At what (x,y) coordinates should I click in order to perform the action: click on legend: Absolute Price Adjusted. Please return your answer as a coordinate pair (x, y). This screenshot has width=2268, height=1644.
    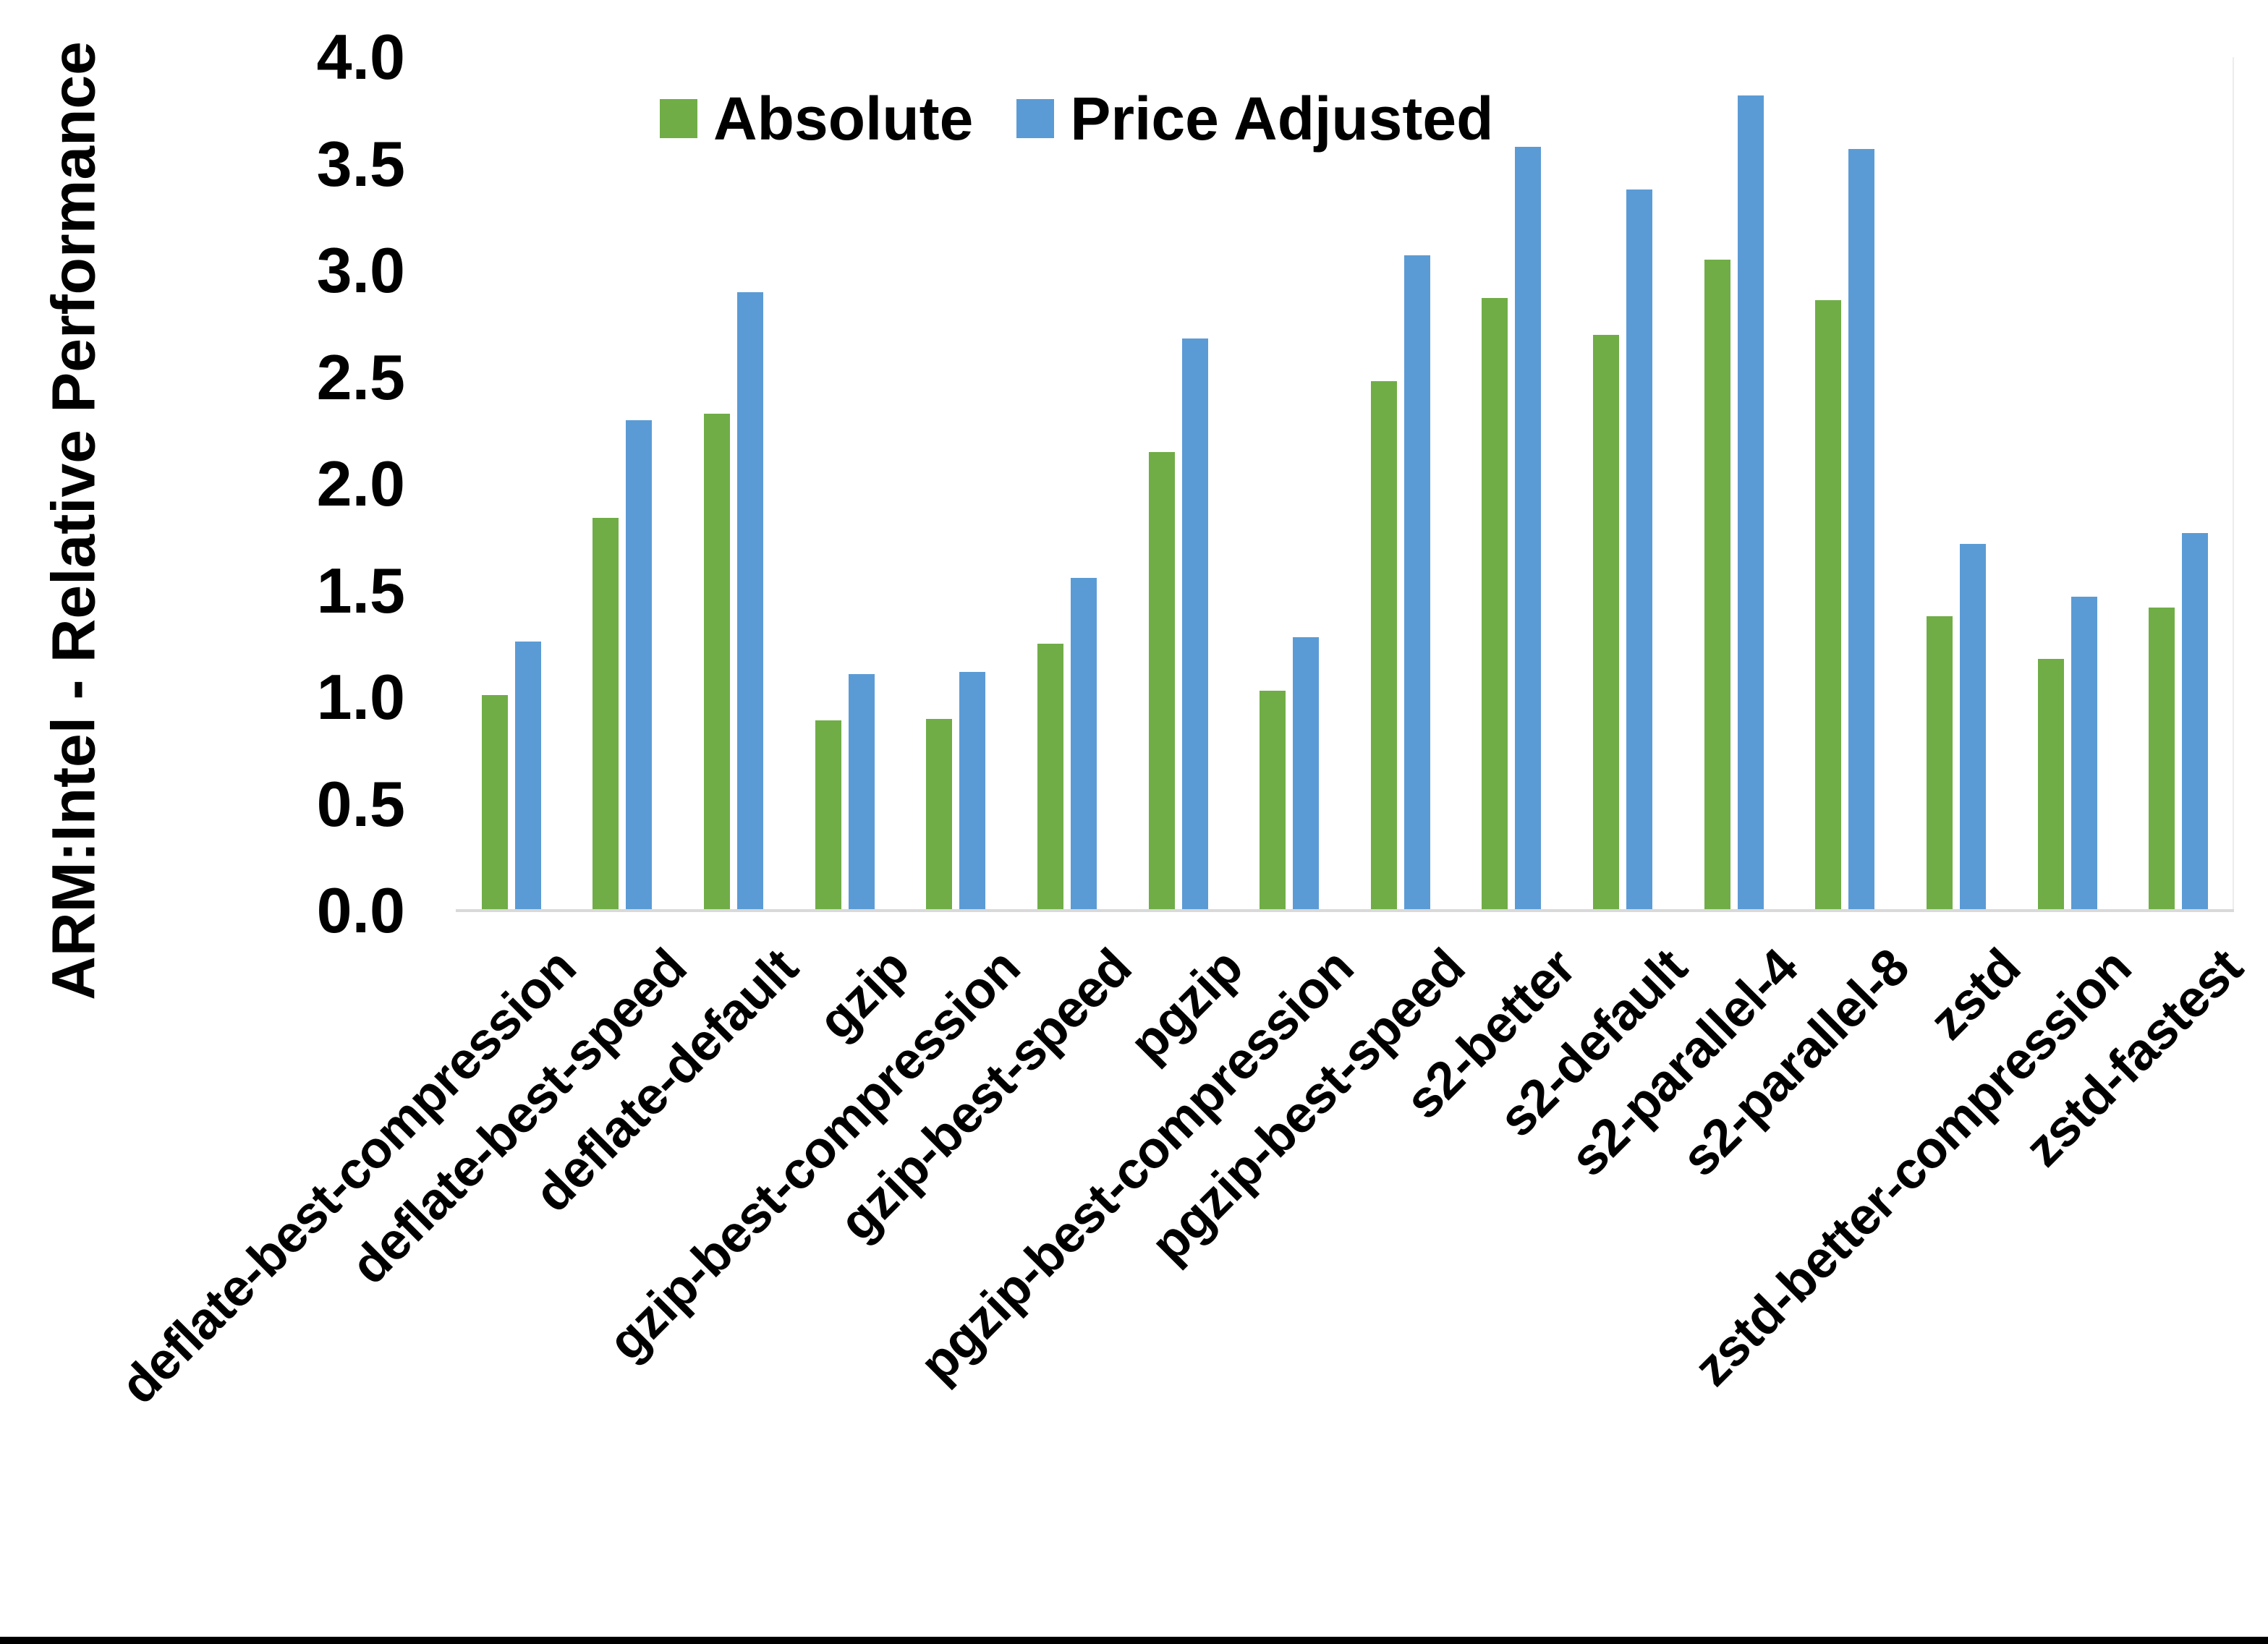
    Looking at the image, I should click on (1076, 118).